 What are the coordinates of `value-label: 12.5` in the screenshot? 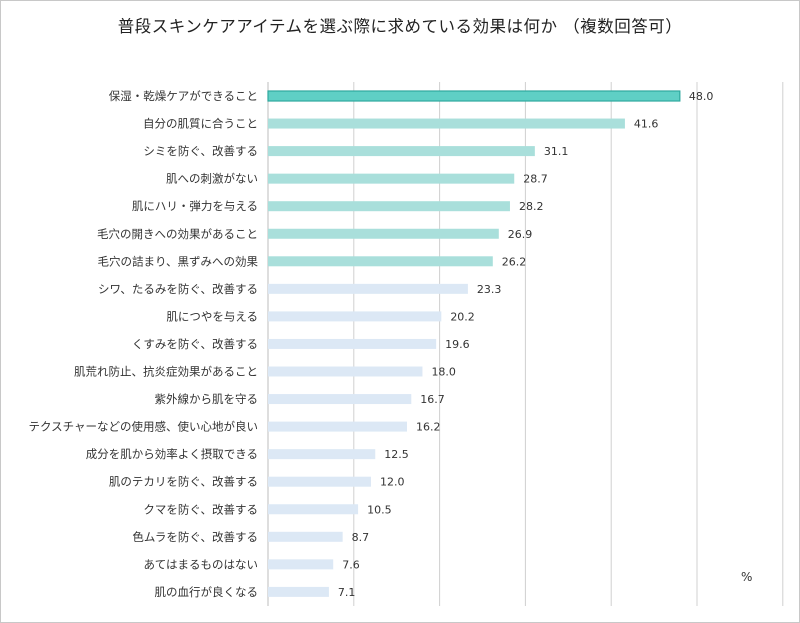 It's located at (396, 454).